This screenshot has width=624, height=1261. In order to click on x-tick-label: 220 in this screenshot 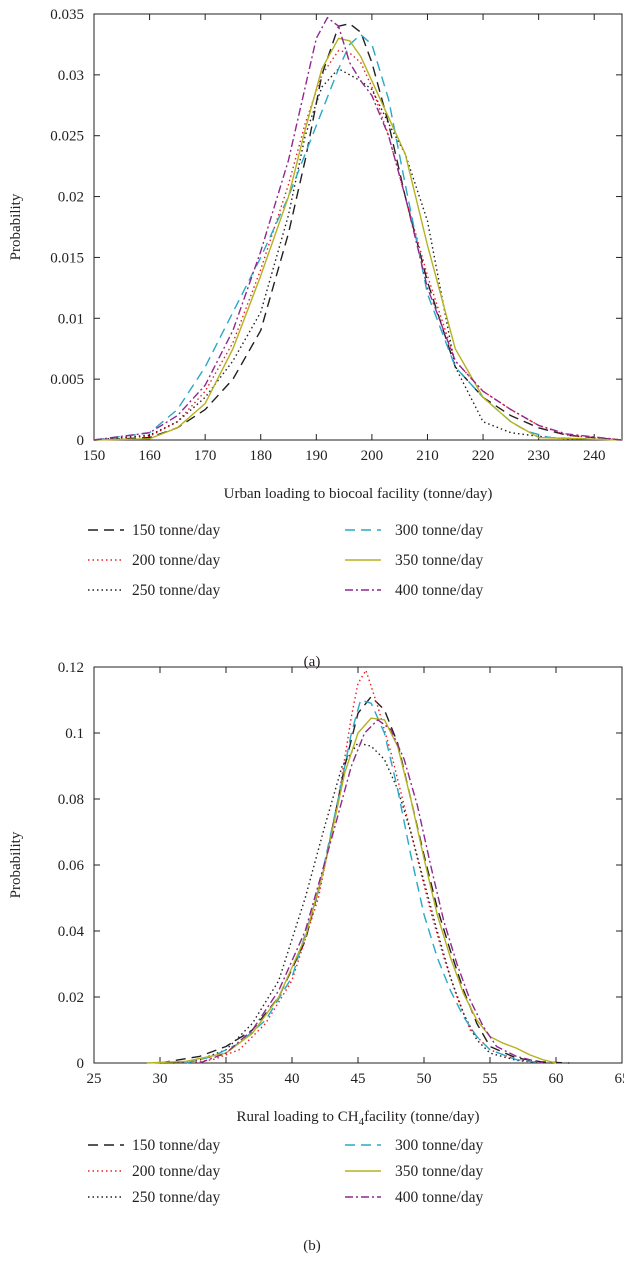, I will do `click(483, 456)`.